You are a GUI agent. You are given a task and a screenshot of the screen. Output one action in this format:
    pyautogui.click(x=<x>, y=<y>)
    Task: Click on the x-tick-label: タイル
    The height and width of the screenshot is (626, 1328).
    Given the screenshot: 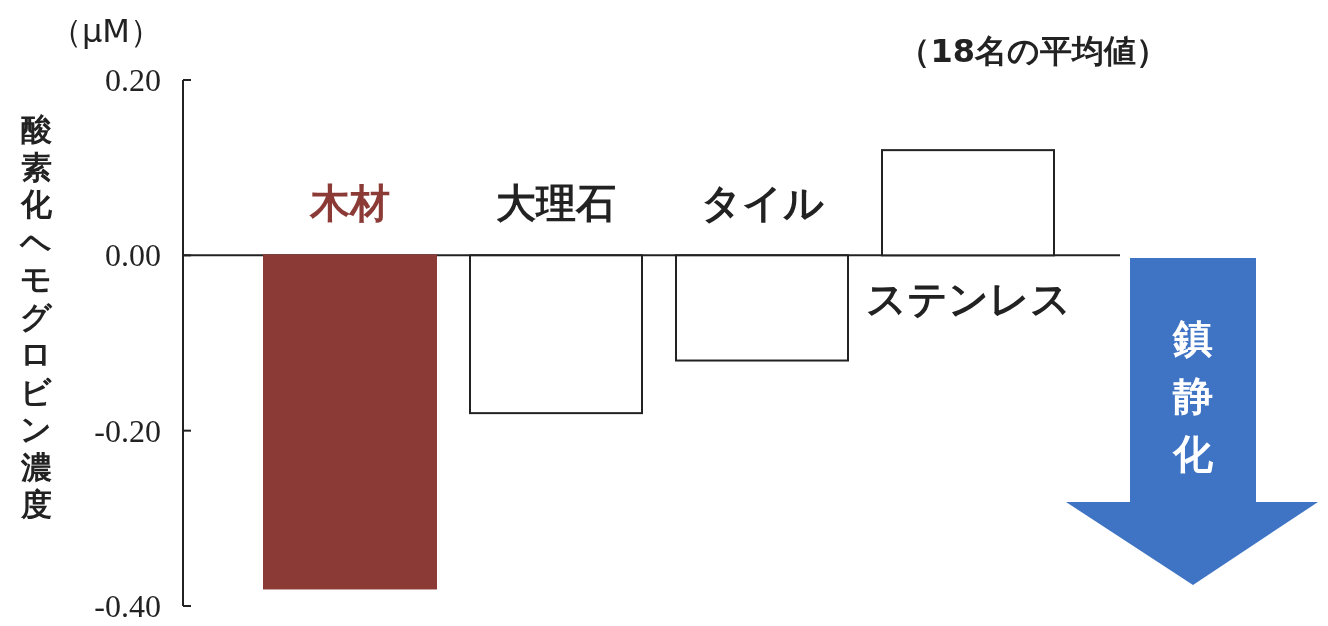 What is the action you would take?
    pyautogui.click(x=762, y=203)
    